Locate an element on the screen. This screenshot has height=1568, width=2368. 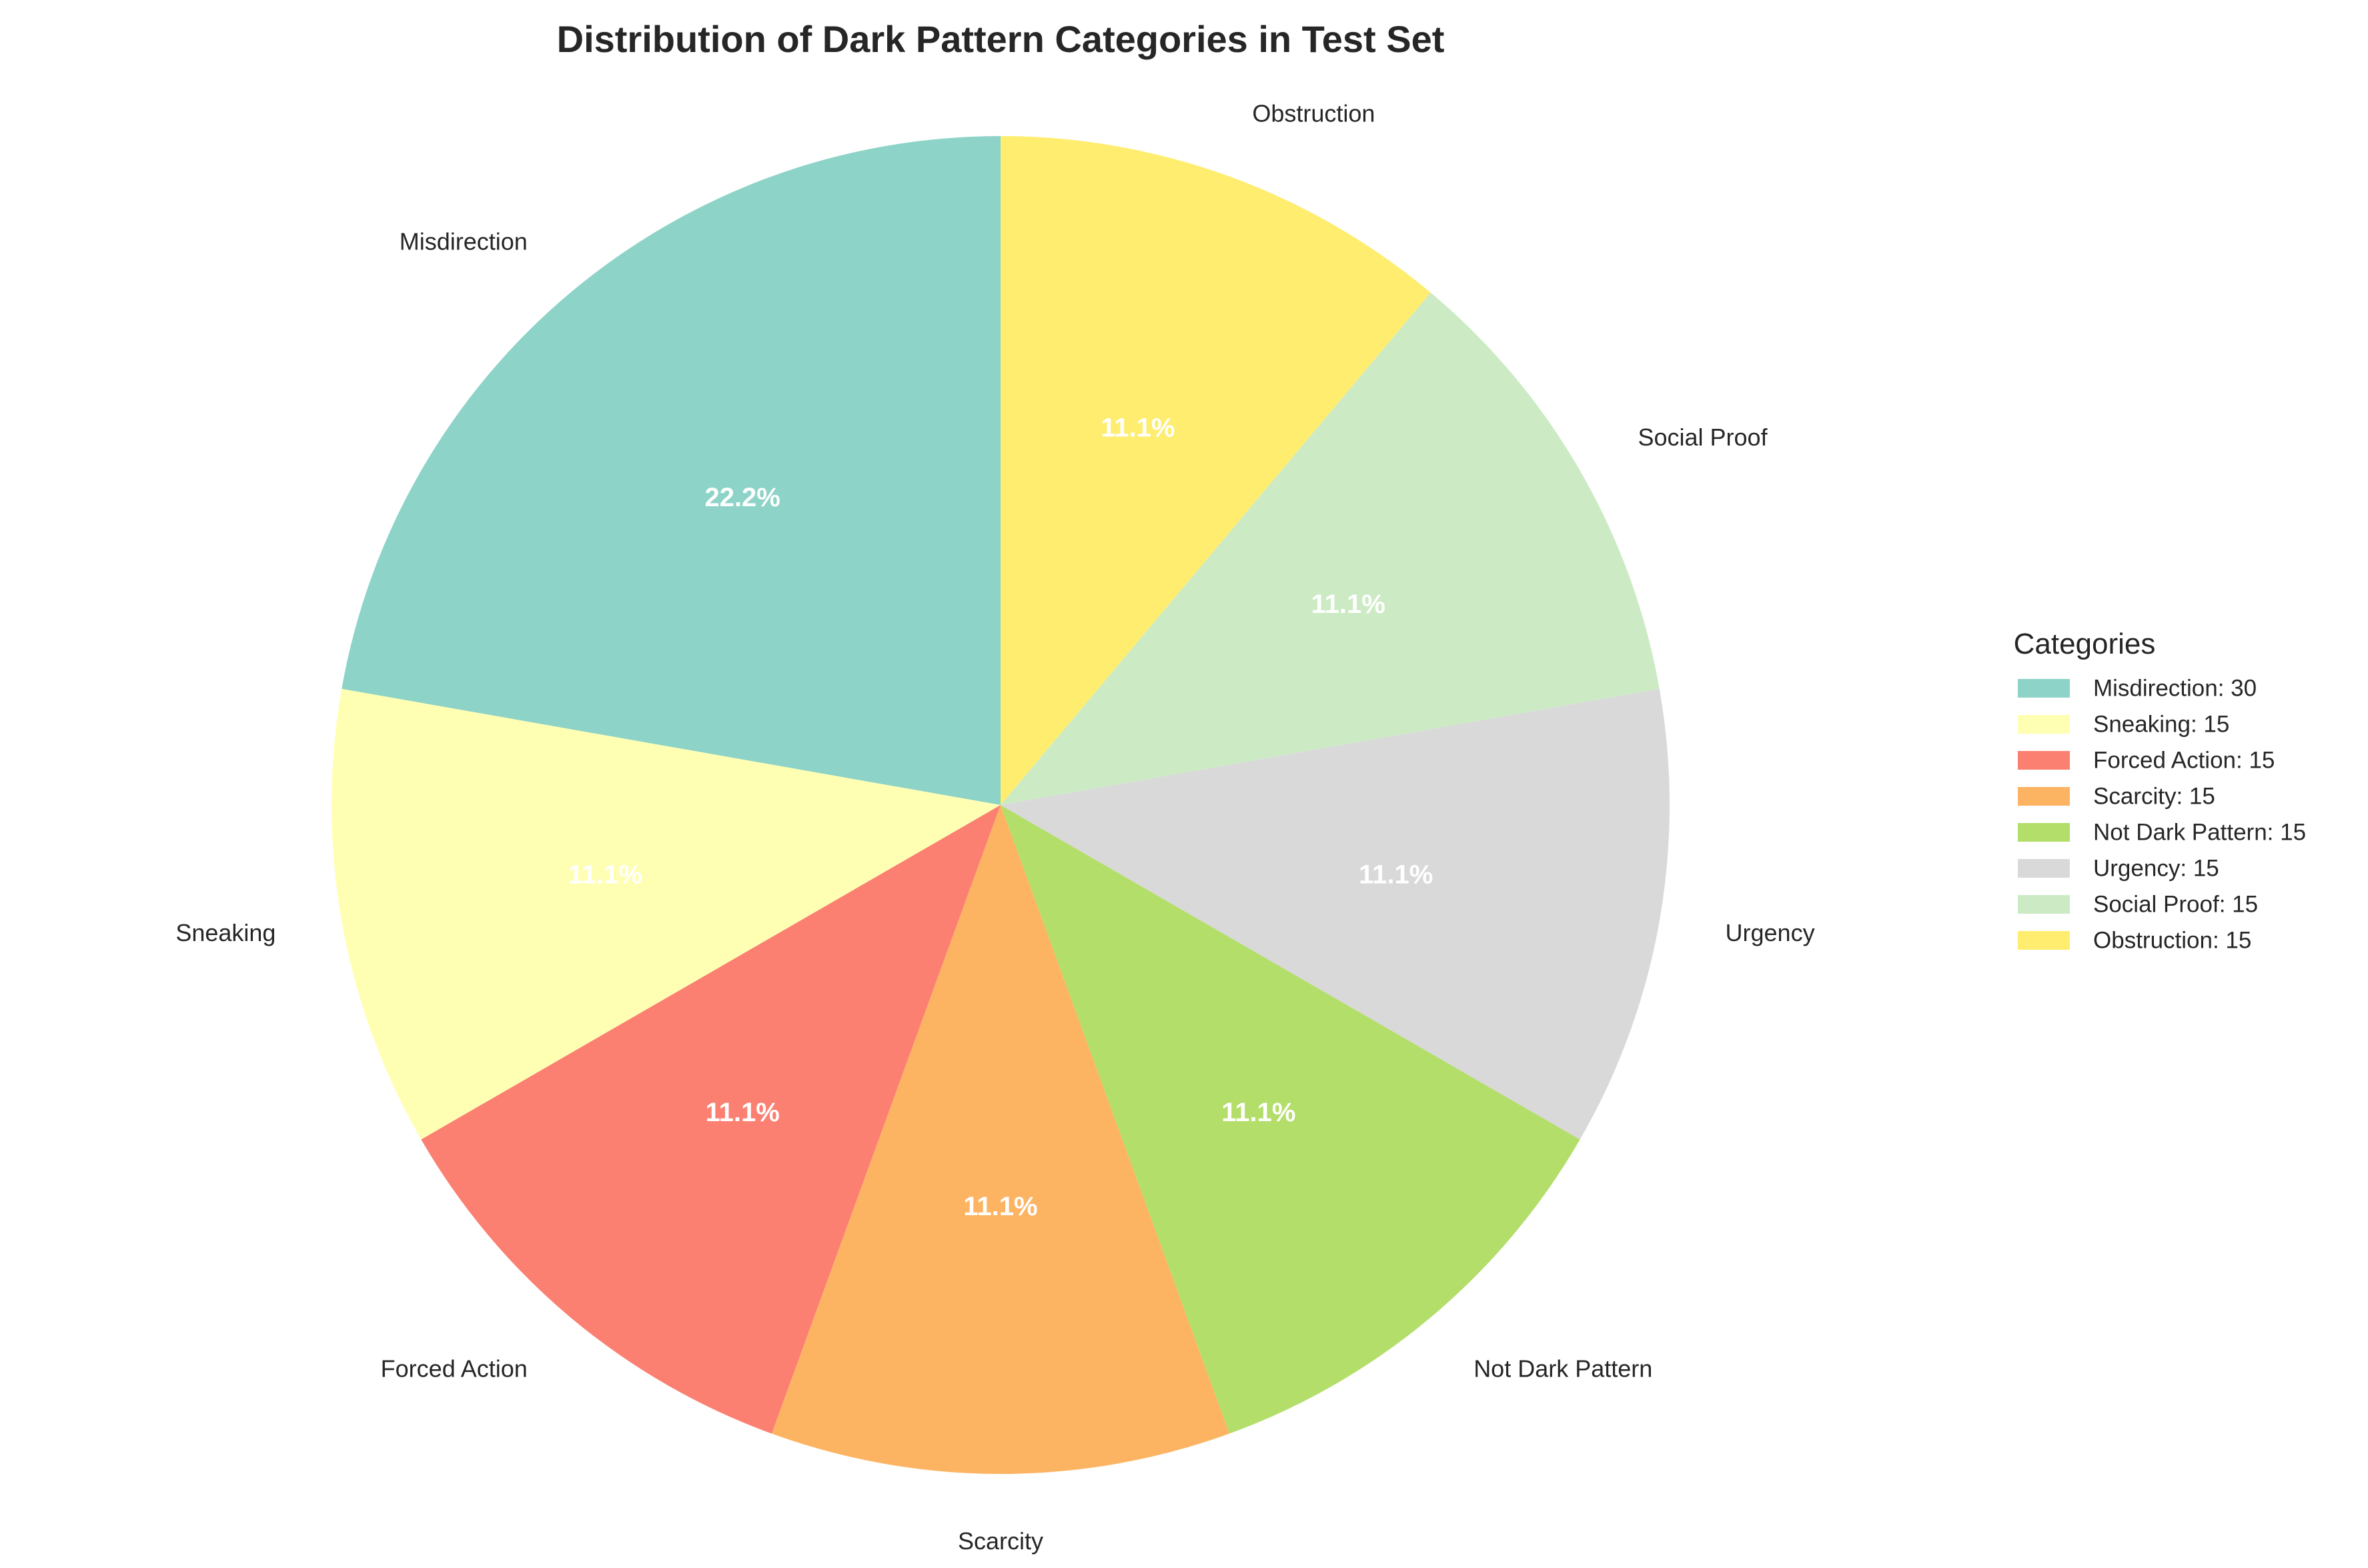
slice-label-forced-action: Forced Action is located at coordinates (454, 1369).